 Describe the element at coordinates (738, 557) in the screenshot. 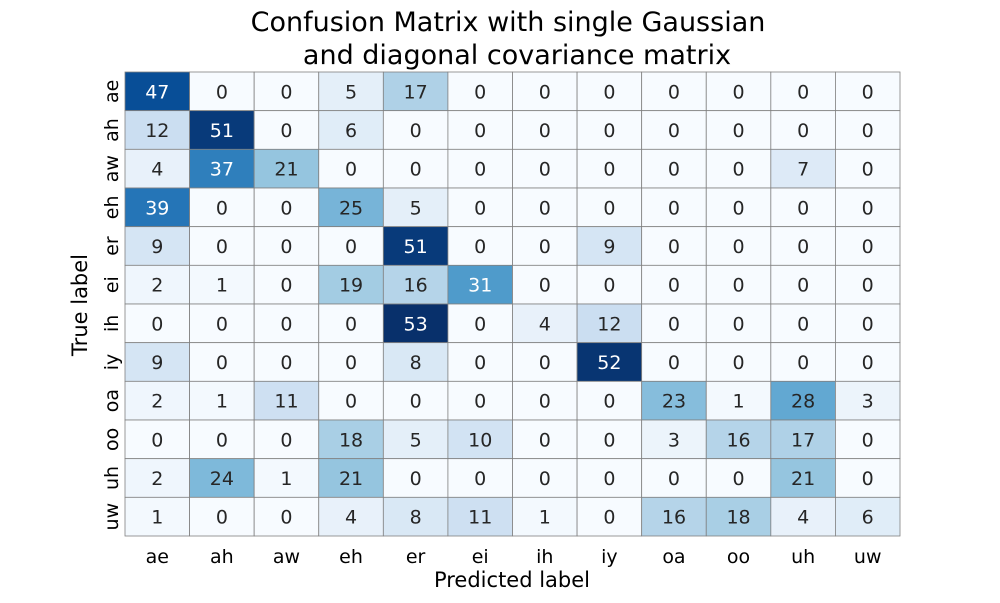

I see `x-tick-label-oo: oo` at that location.